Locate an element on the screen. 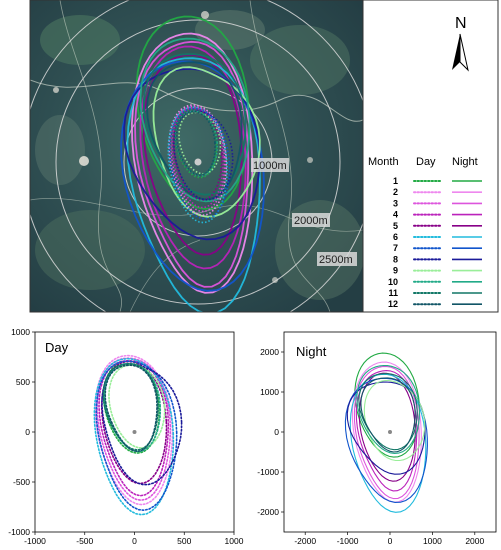  legend-month-1: 1 is located at coordinates (395, 181).